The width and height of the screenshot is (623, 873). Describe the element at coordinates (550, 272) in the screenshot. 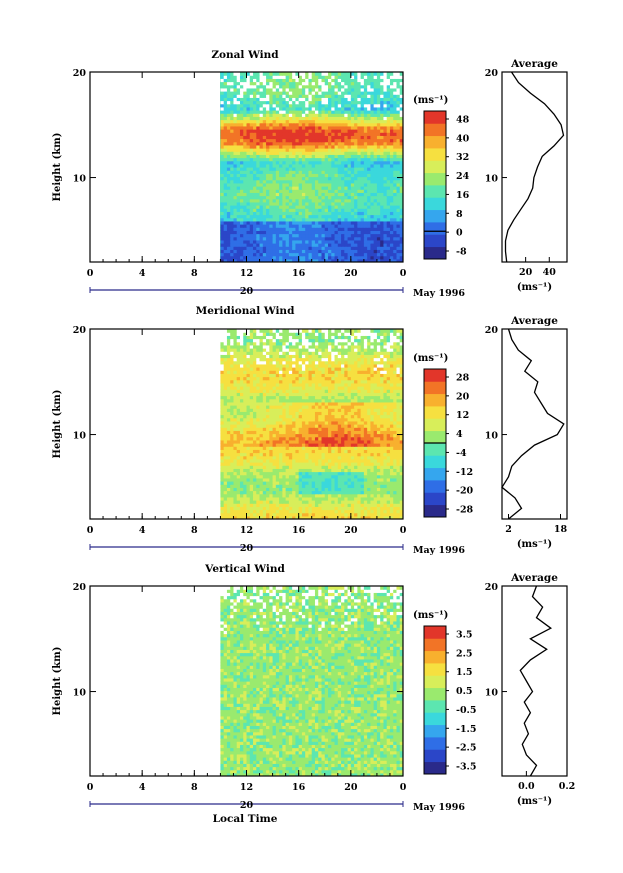

I see `profile-x-tick-label: 40` at that location.